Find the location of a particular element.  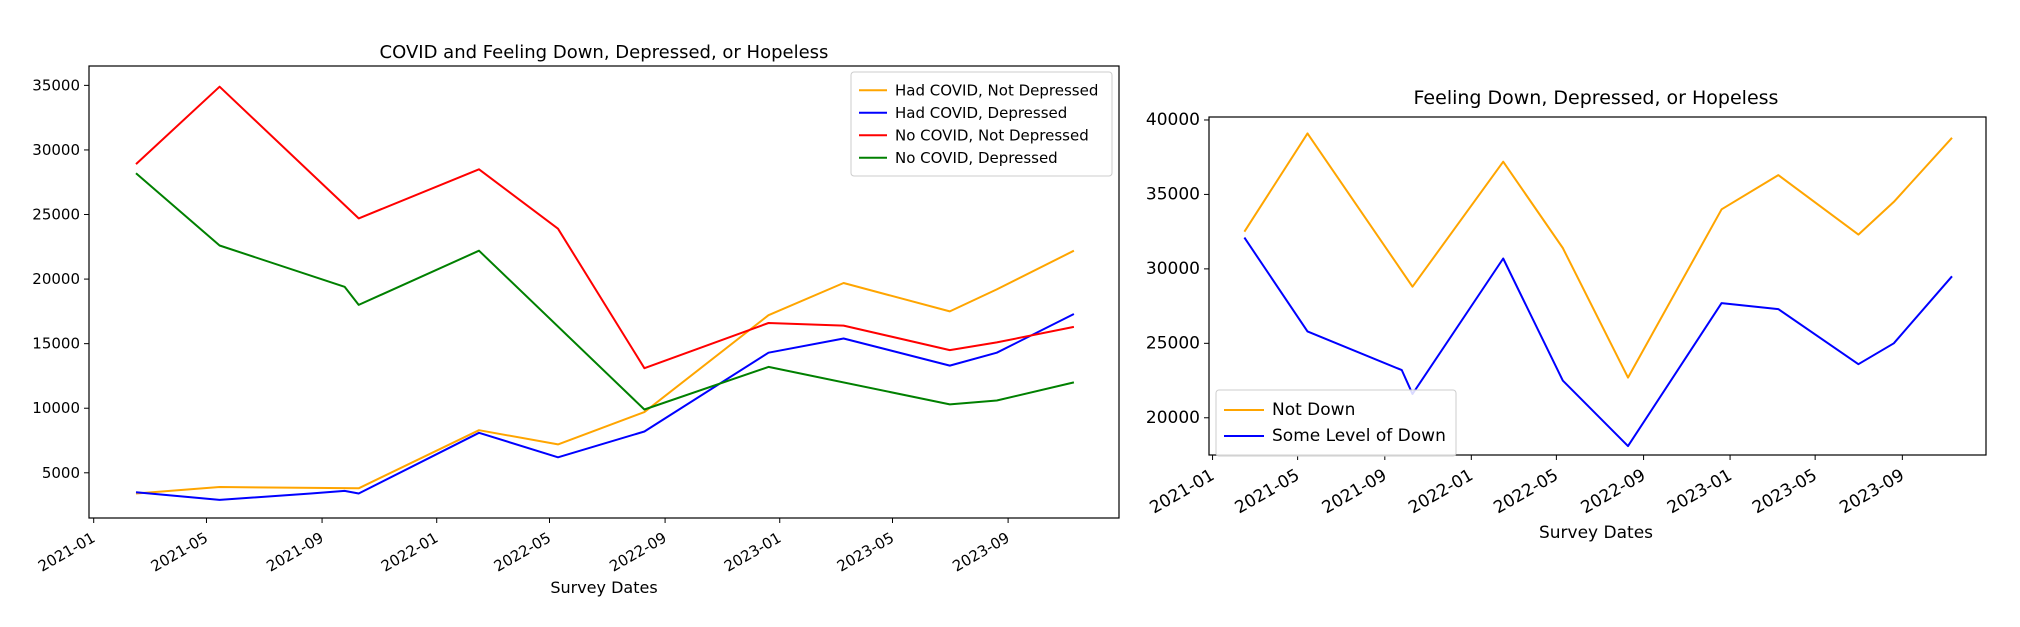

y-tick-label: 5000 is located at coordinates (61, 473).